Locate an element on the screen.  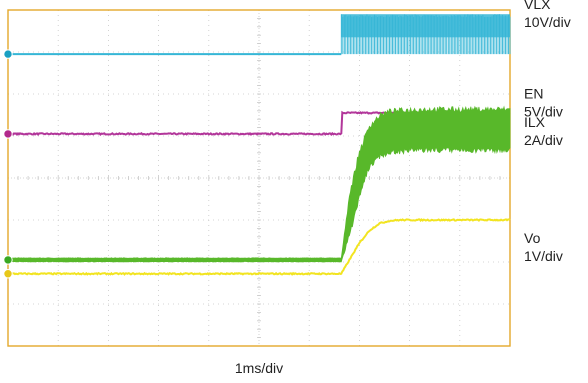
vo-label: Vo is located at coordinates (532, 238).